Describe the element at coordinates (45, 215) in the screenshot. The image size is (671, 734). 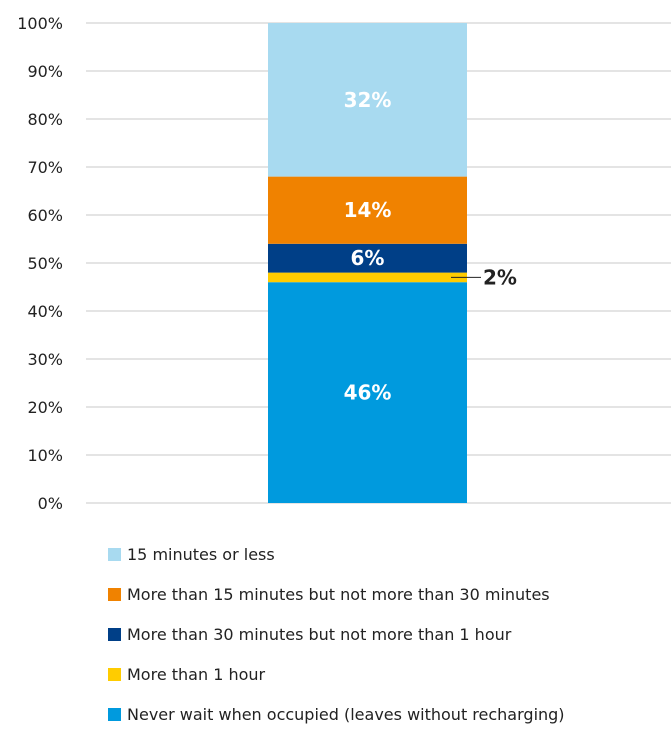
I see `y-tick-label: 60%` at that location.